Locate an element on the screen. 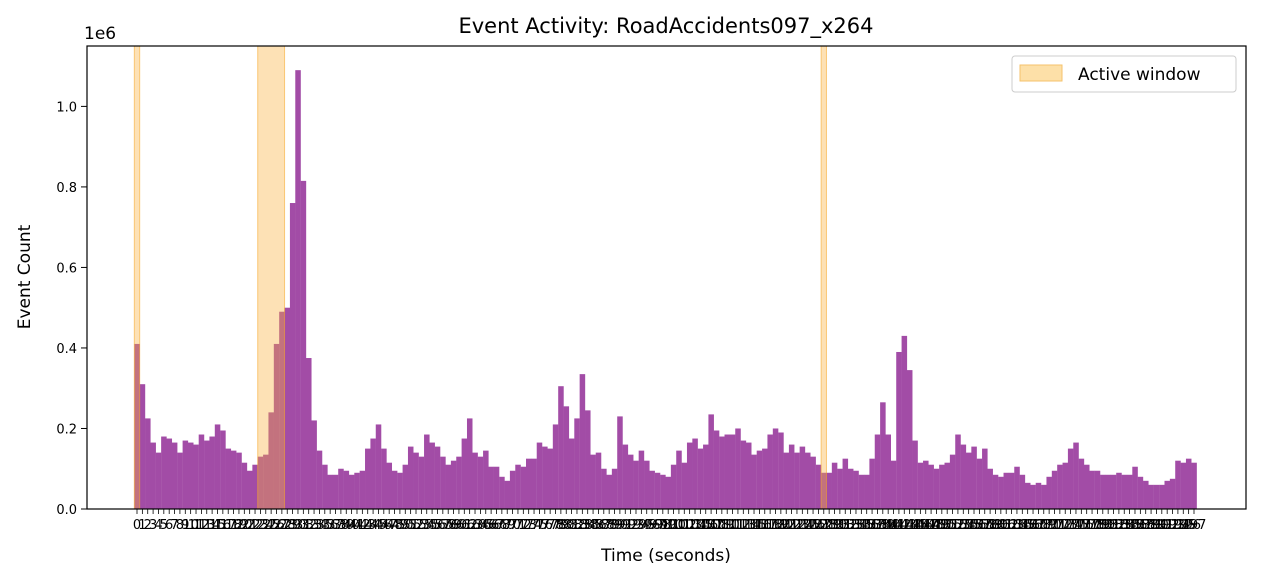 The height and width of the screenshot is (581, 1261). x-tick-label: 81 is located at coordinates (571, 525).